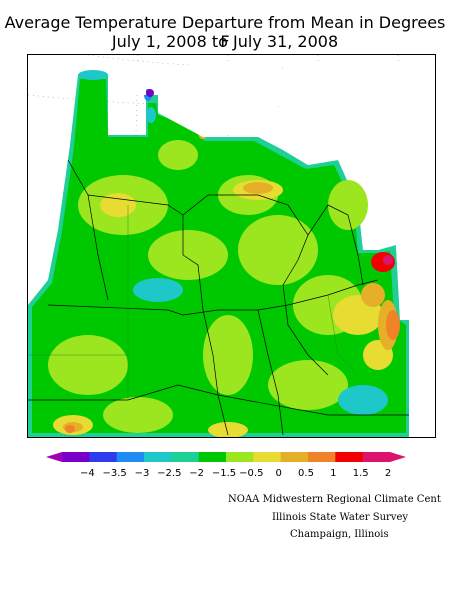  Describe the element at coordinates (306, 473) in the screenshot. I see `legend-tick-label: 0.5` at that location.